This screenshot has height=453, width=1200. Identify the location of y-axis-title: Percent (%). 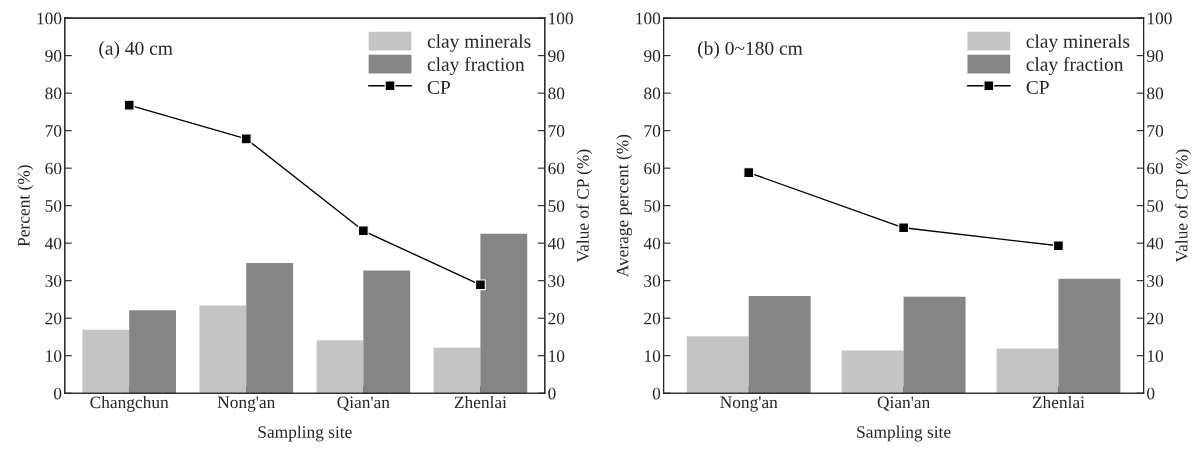
(25, 206).